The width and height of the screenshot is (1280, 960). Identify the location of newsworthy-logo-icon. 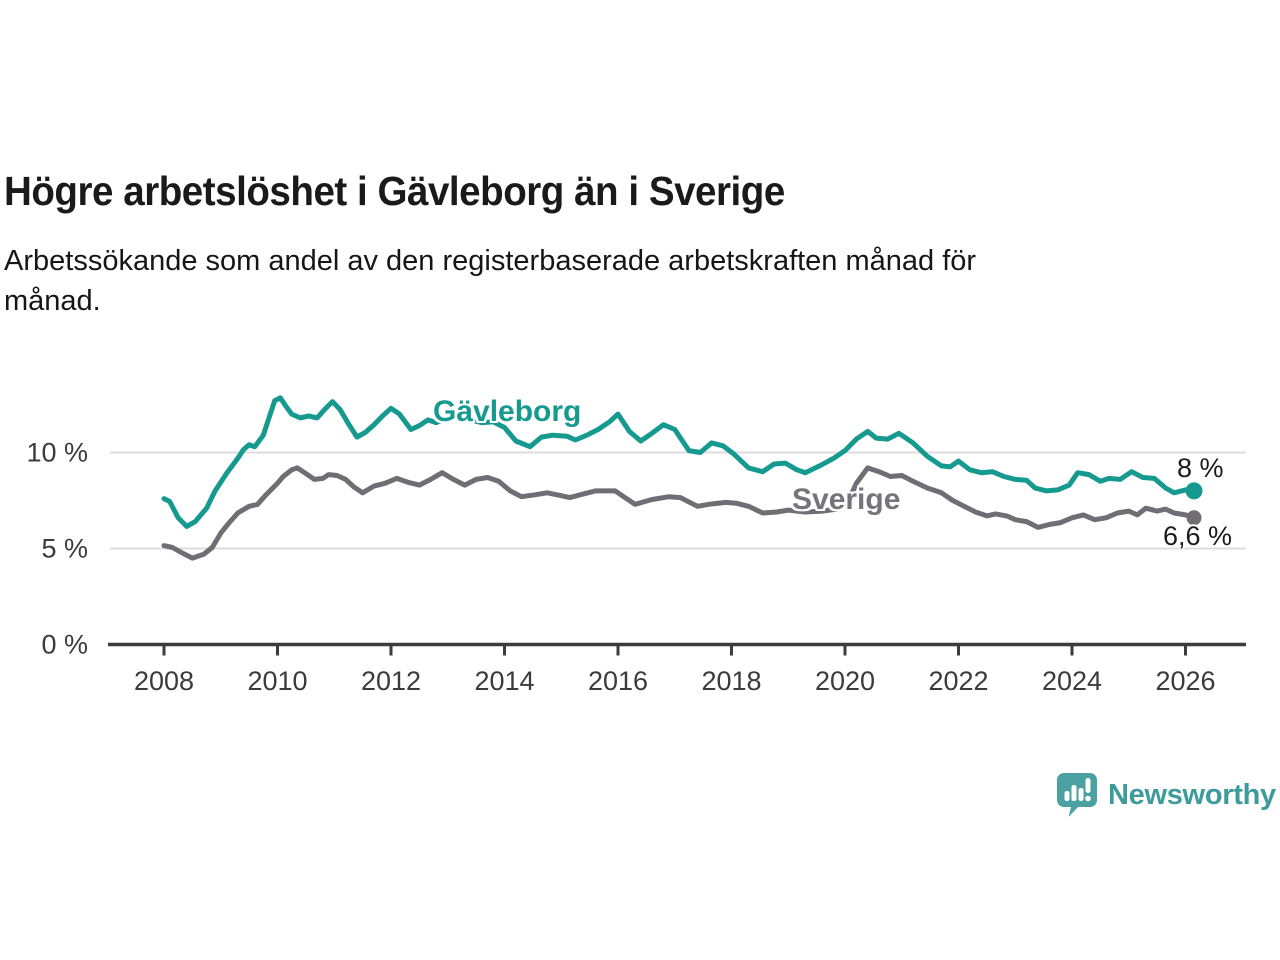
(1077, 795).